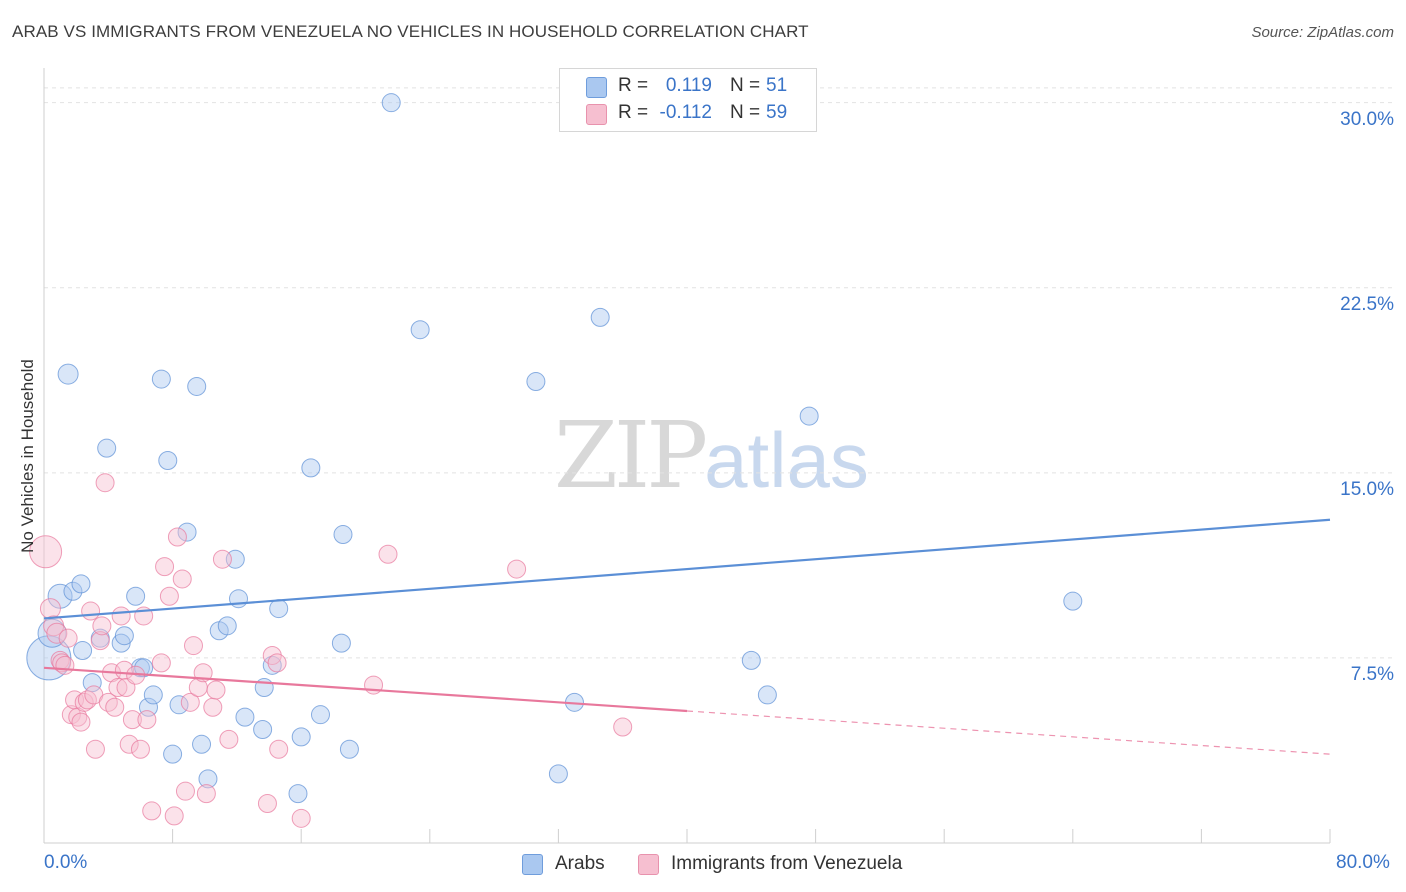  What do you see at coordinates (1363, 862) in the screenshot?
I see `x-tick-label-max: 80.0%` at bounding box center [1363, 862].